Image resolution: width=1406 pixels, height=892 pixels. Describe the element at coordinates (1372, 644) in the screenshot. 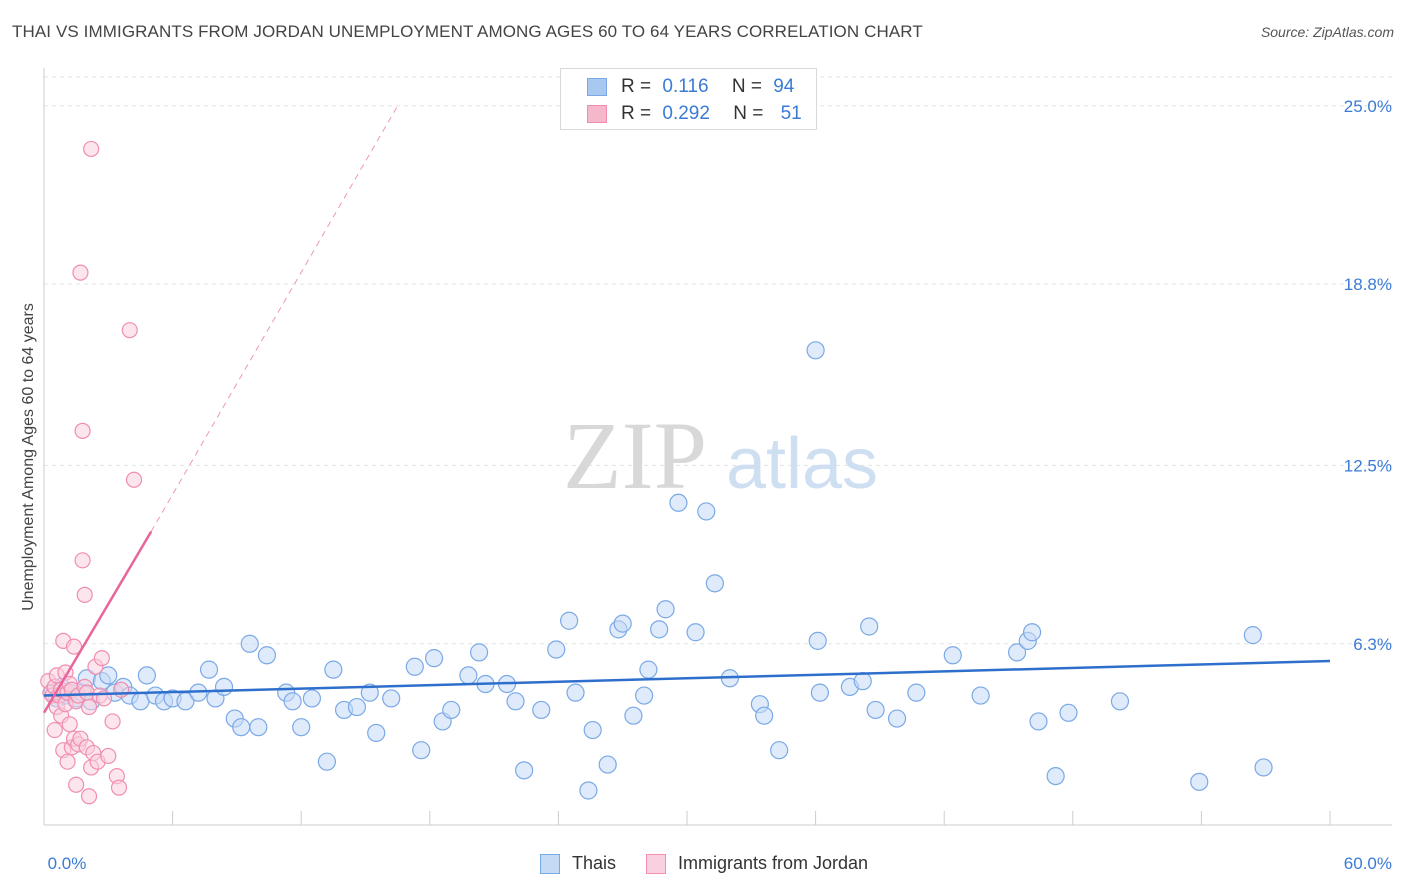

I see `y-tick-label: 6.3%` at that location.